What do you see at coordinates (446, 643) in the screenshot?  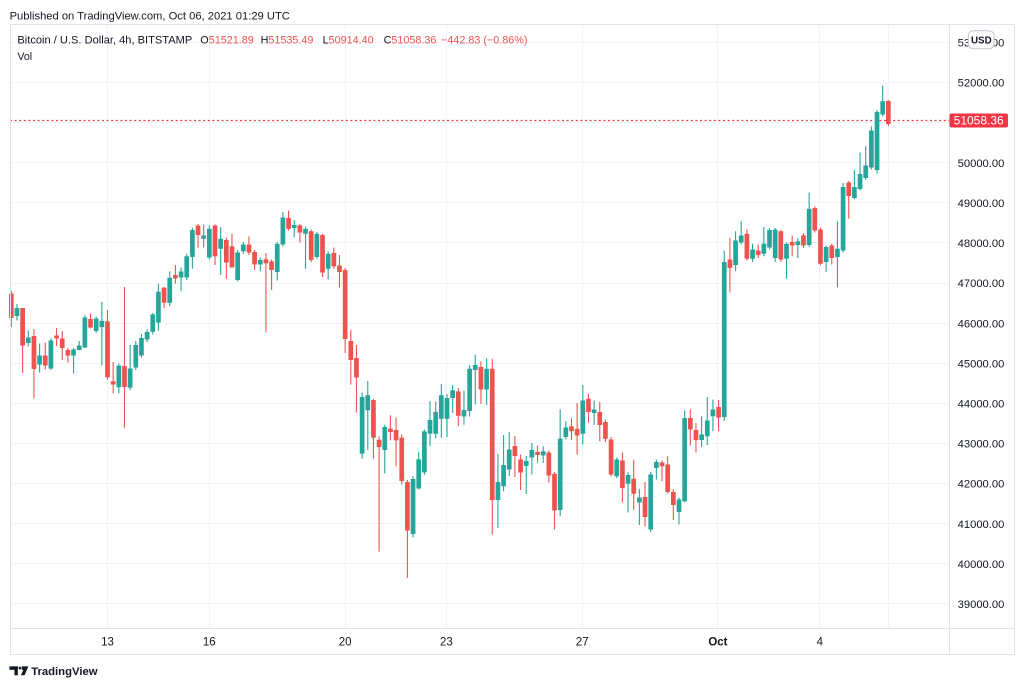 I see `svg-text: 23` at bounding box center [446, 643].